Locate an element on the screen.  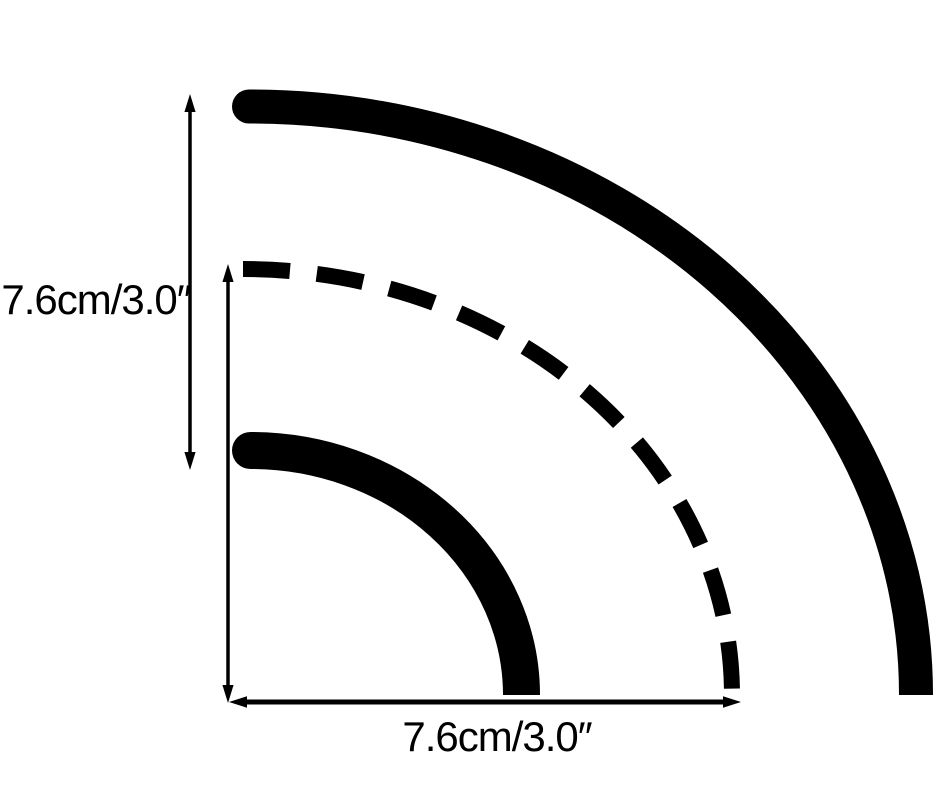
outer-vertical-arrow-down-head is located at coordinates (190, 461).